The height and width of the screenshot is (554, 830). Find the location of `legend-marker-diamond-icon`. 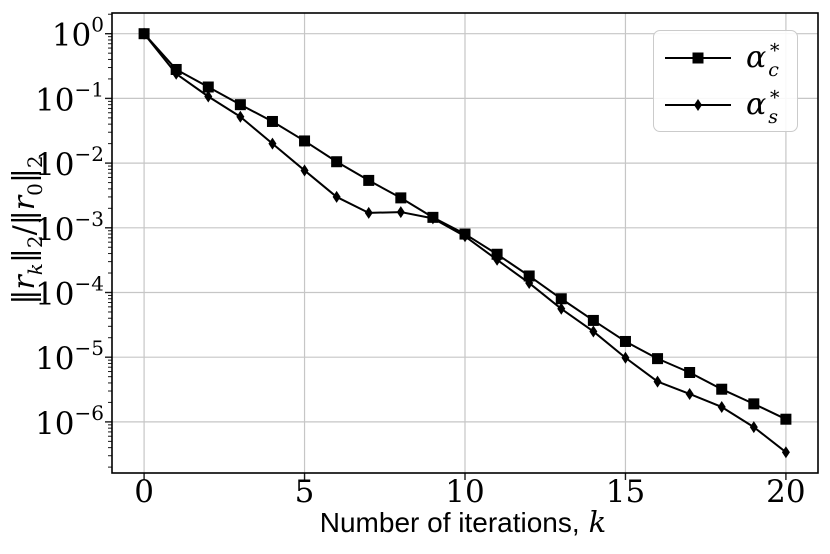

legend-marker-diamond-icon is located at coordinates (698, 104).